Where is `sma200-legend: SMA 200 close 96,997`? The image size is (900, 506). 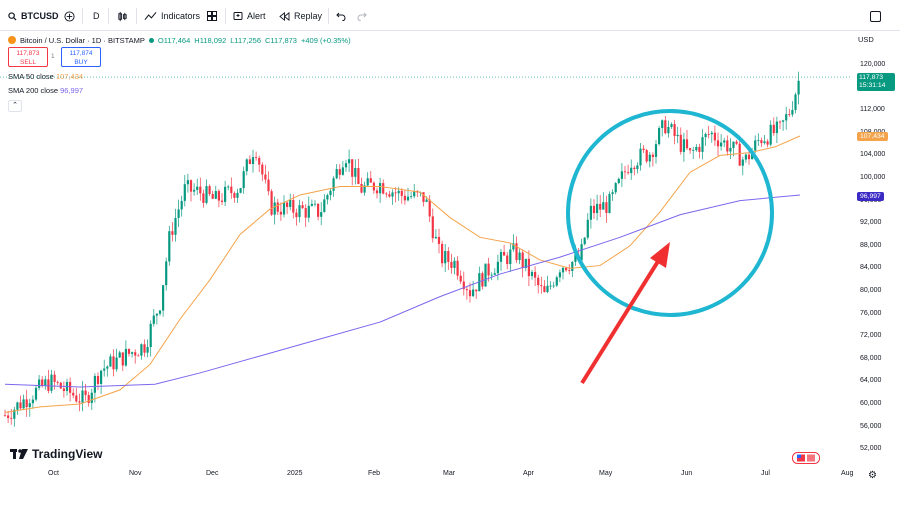
sma200-legend: SMA 200 close 96,997 is located at coordinates (45, 90).